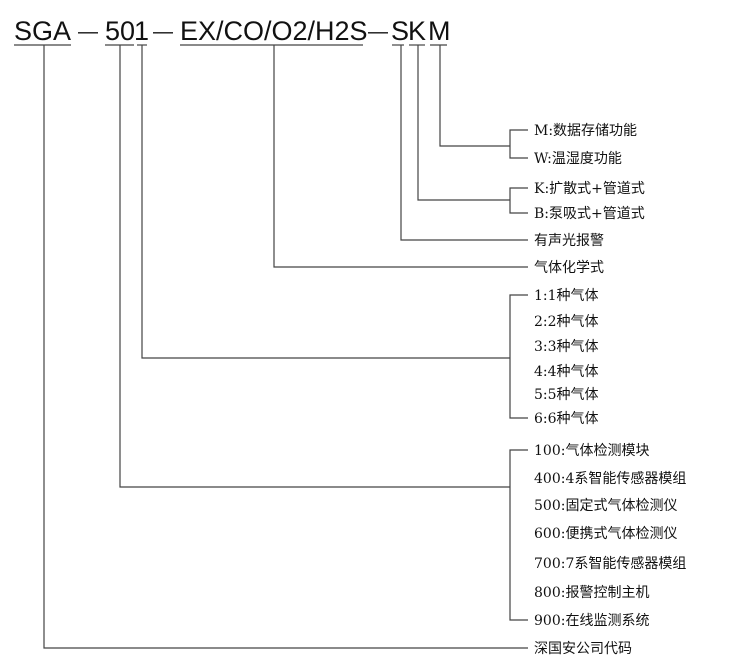  Describe the element at coordinates (610, 478) in the screenshot. I see `product-option: 400:4系智能传感器模组` at that location.